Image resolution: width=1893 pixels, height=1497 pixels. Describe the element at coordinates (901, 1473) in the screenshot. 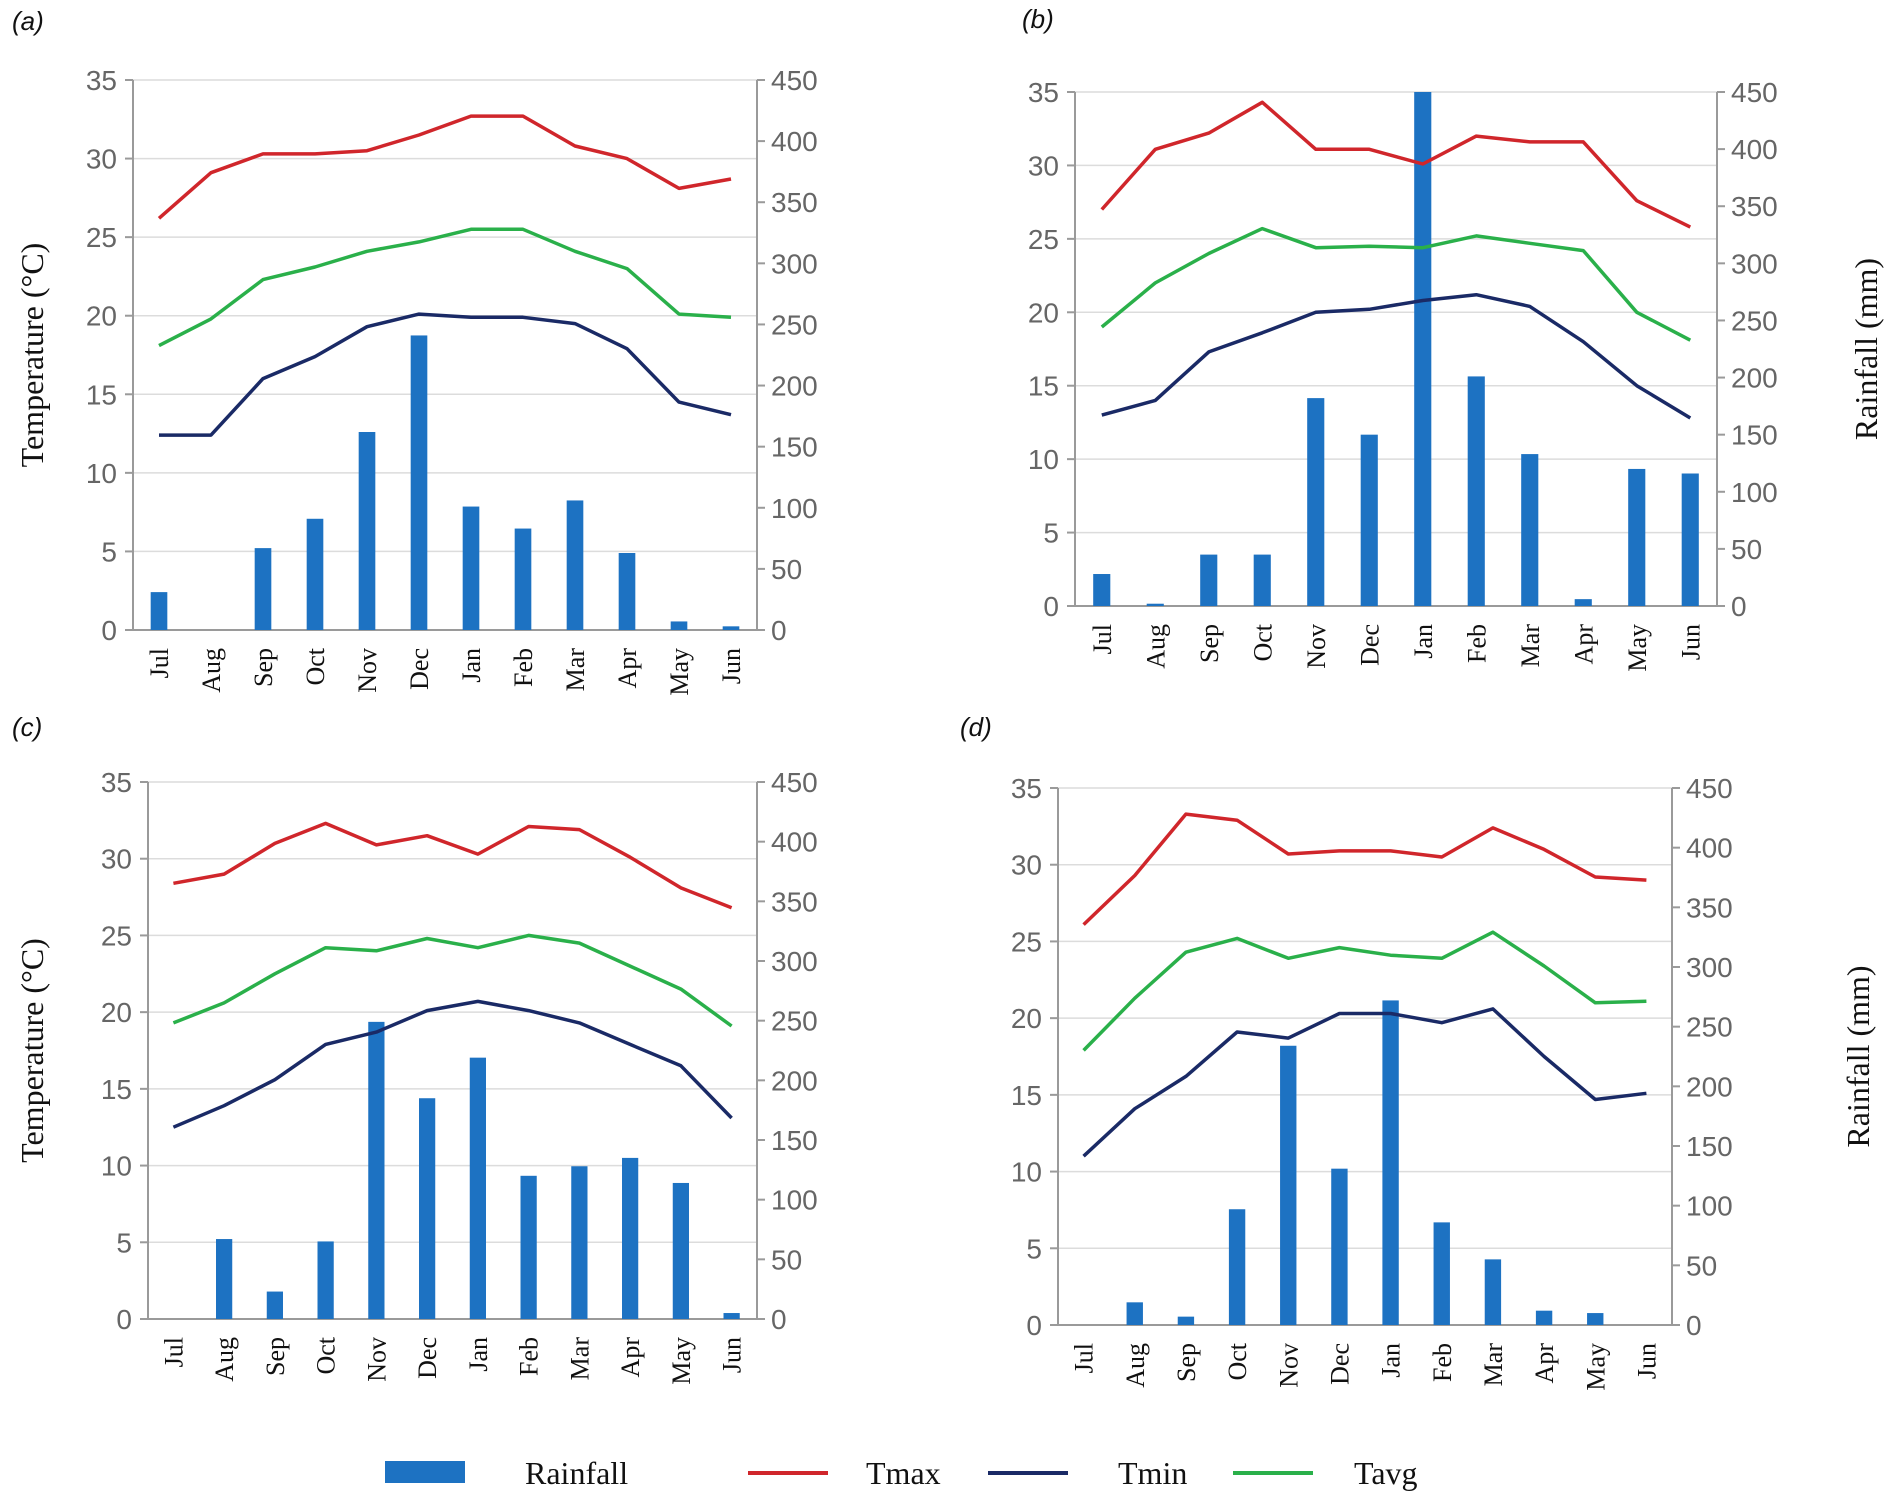

I see `legend: Rainfall Tmax Tmin Tavg` at that location.